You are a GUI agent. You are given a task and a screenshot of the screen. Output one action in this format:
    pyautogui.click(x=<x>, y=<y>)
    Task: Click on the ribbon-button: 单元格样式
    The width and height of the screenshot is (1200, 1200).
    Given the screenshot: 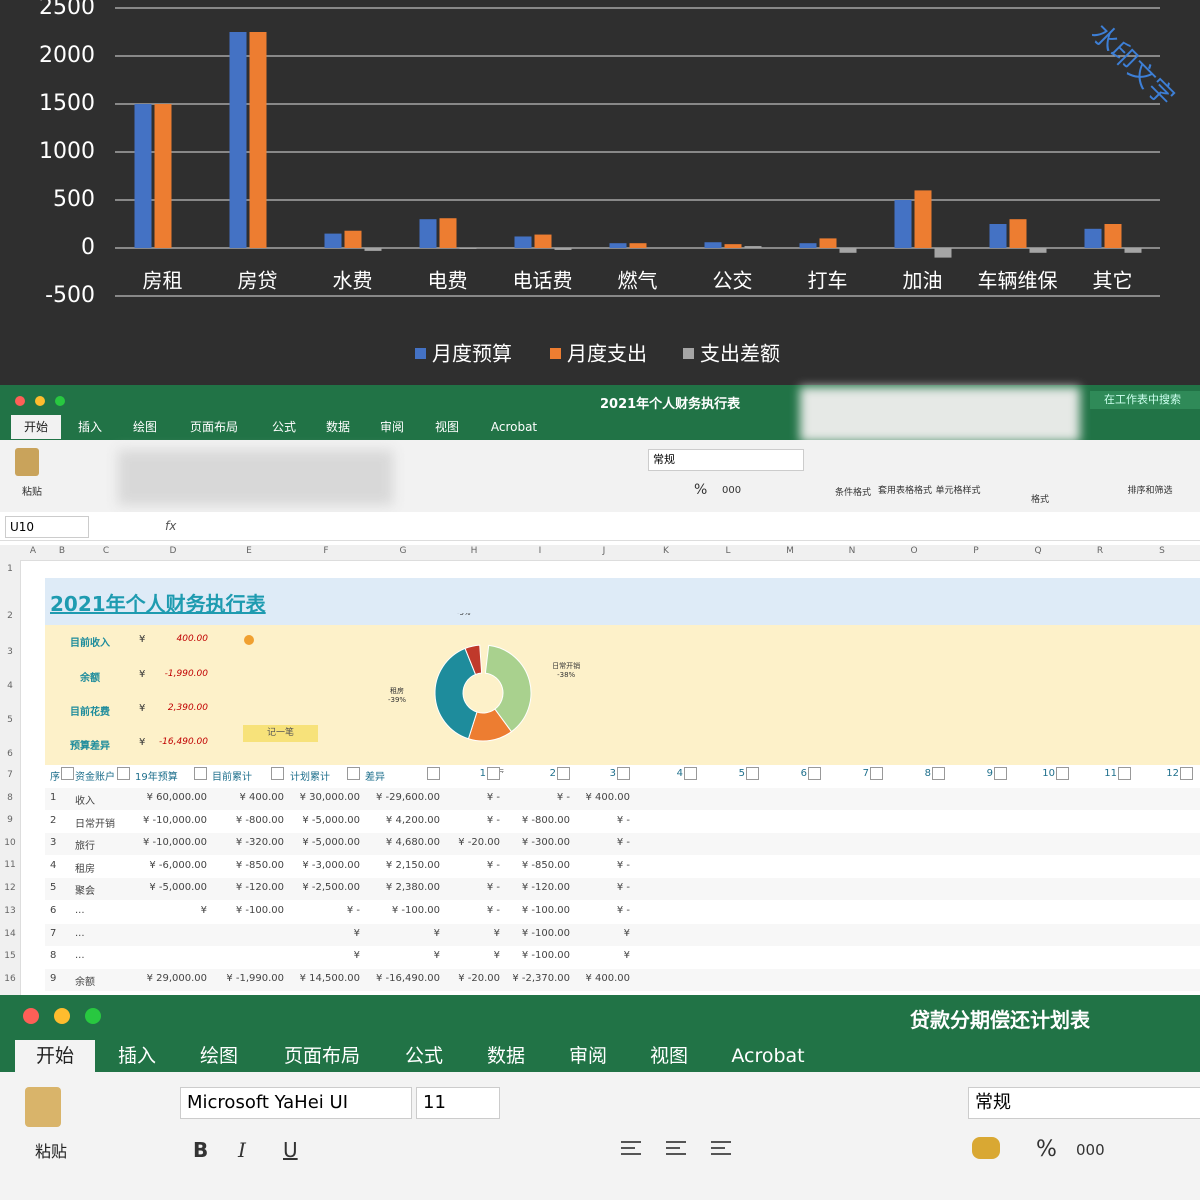 What is the action you would take?
    pyautogui.click(x=958, y=491)
    